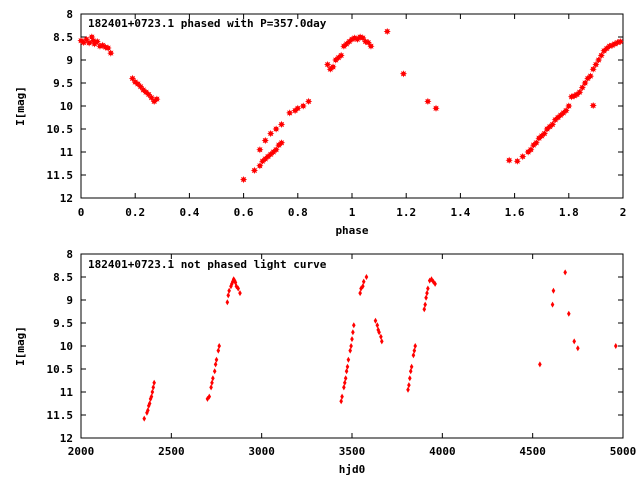  I want to click on x-tick-label: 0, so click(81, 212).